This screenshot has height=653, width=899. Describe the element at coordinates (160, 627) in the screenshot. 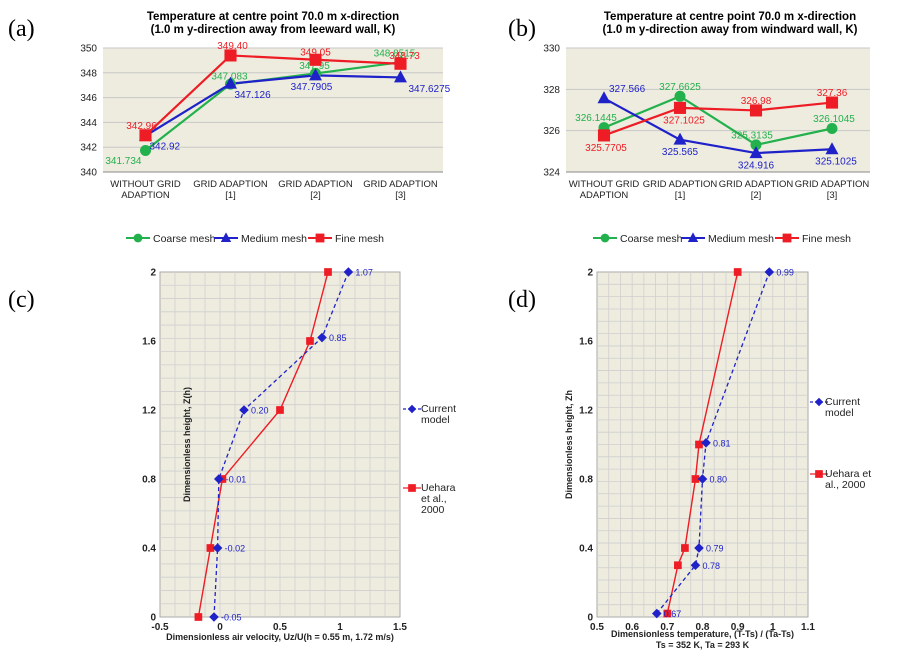

I see `x-tick-label-c: -0.5` at that location.